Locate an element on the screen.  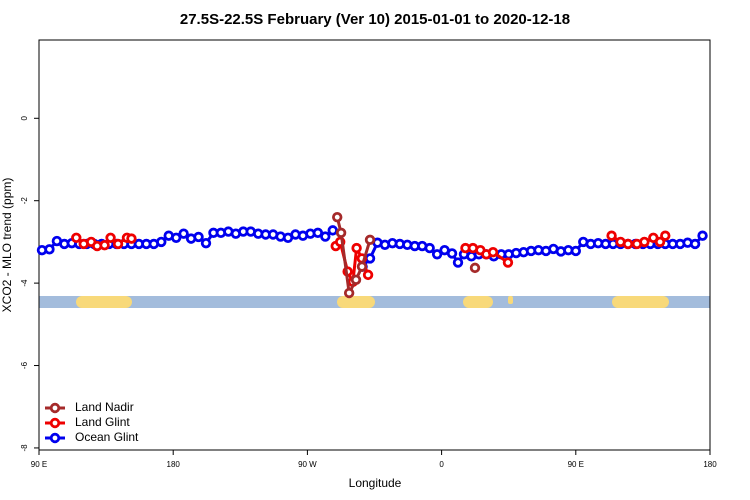
x-tick-label: 0 is located at coordinates (441, 464).